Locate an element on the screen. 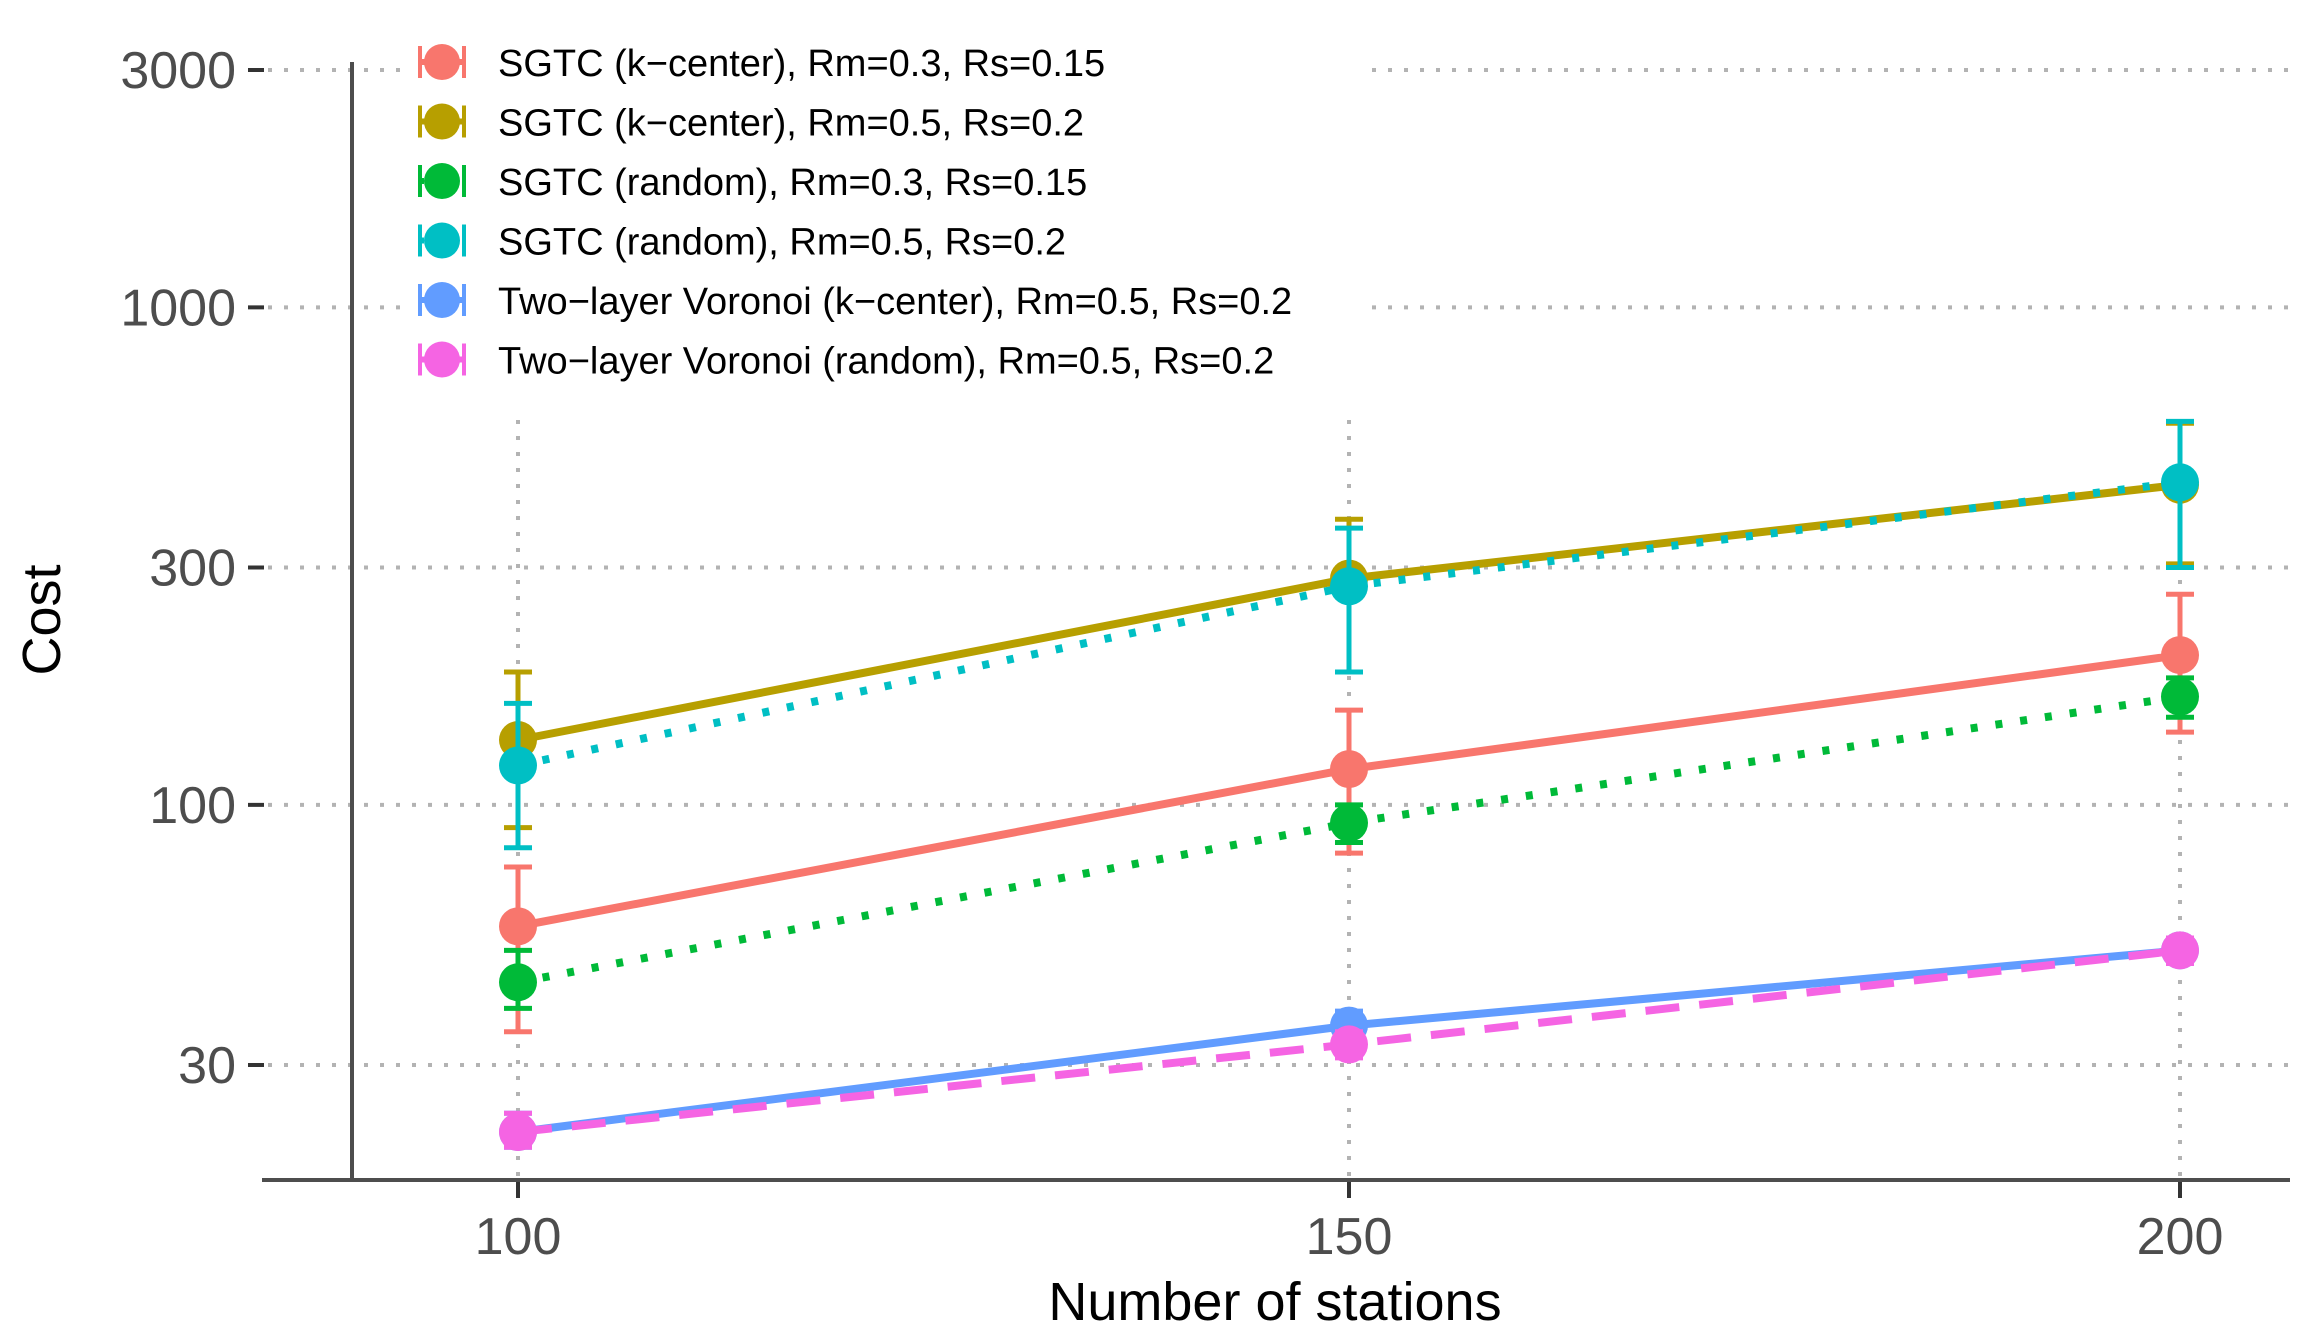 The height and width of the screenshot is (1341, 2313). legend-label: SGTC (k−center), Rm=0.3, Rs=0.15 is located at coordinates (801, 64).